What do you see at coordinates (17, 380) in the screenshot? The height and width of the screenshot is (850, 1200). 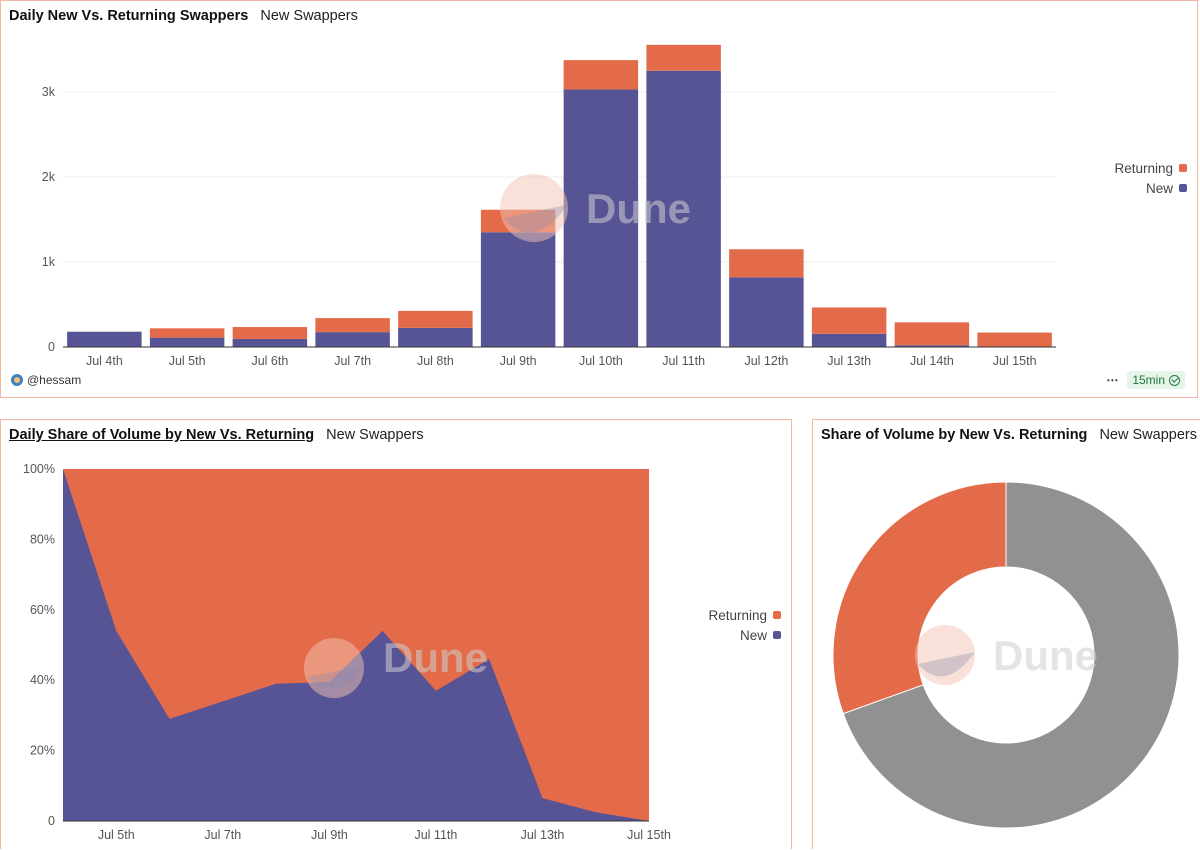 I see `author-avatar` at bounding box center [17, 380].